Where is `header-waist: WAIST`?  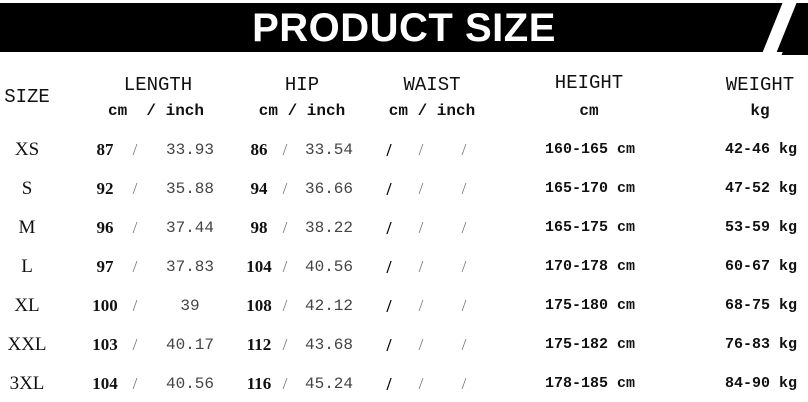
header-waist: WAIST is located at coordinates (432, 85).